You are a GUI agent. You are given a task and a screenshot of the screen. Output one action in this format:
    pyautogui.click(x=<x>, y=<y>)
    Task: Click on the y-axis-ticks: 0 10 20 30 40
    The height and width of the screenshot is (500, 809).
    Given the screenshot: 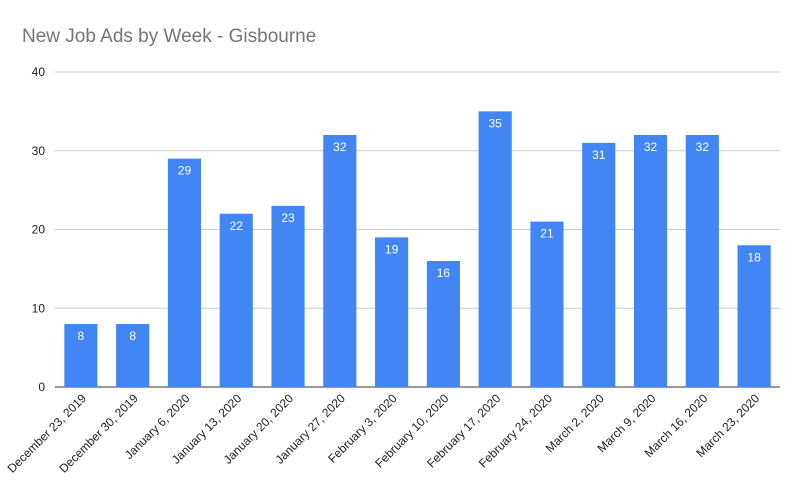 What is the action you would take?
    pyautogui.click(x=39, y=229)
    